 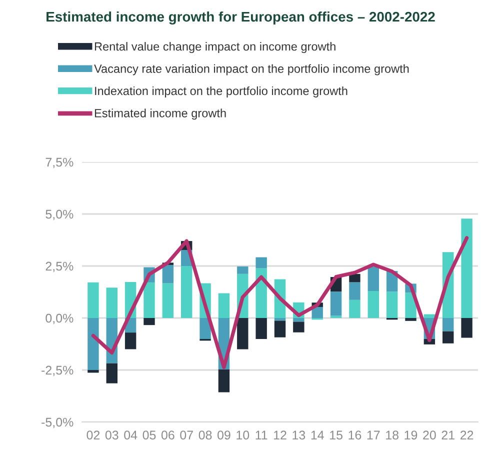 What do you see at coordinates (131, 435) in the screenshot?
I see `x-tick-label: 04` at bounding box center [131, 435].